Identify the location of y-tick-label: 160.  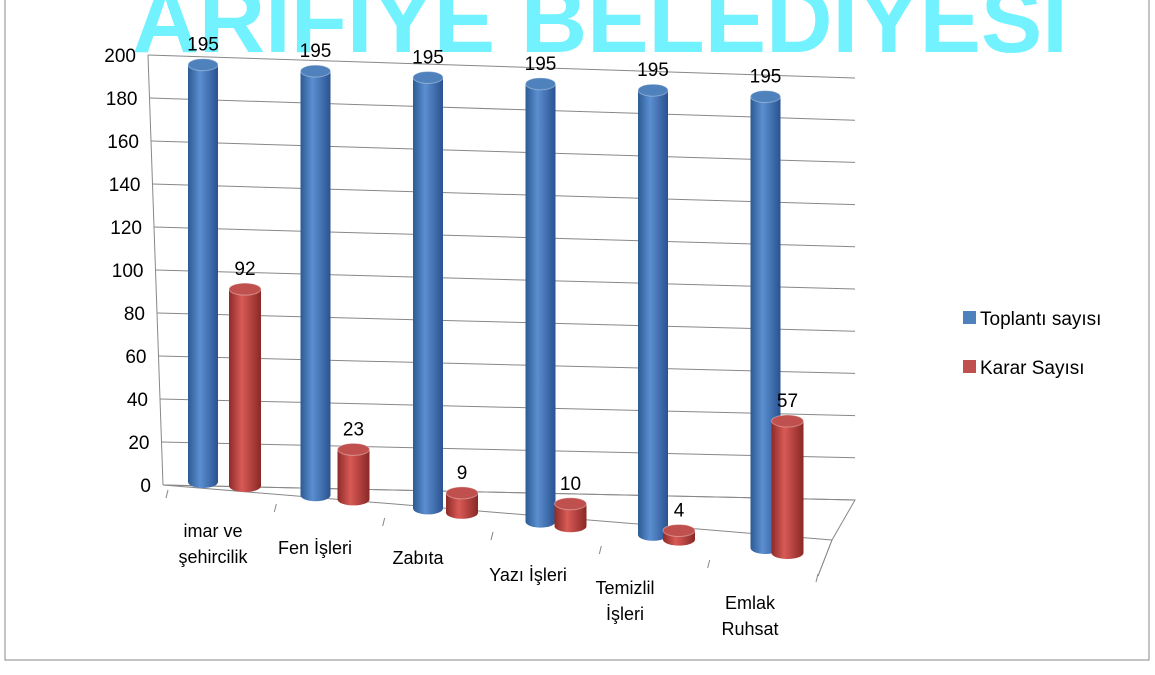
(123, 142).